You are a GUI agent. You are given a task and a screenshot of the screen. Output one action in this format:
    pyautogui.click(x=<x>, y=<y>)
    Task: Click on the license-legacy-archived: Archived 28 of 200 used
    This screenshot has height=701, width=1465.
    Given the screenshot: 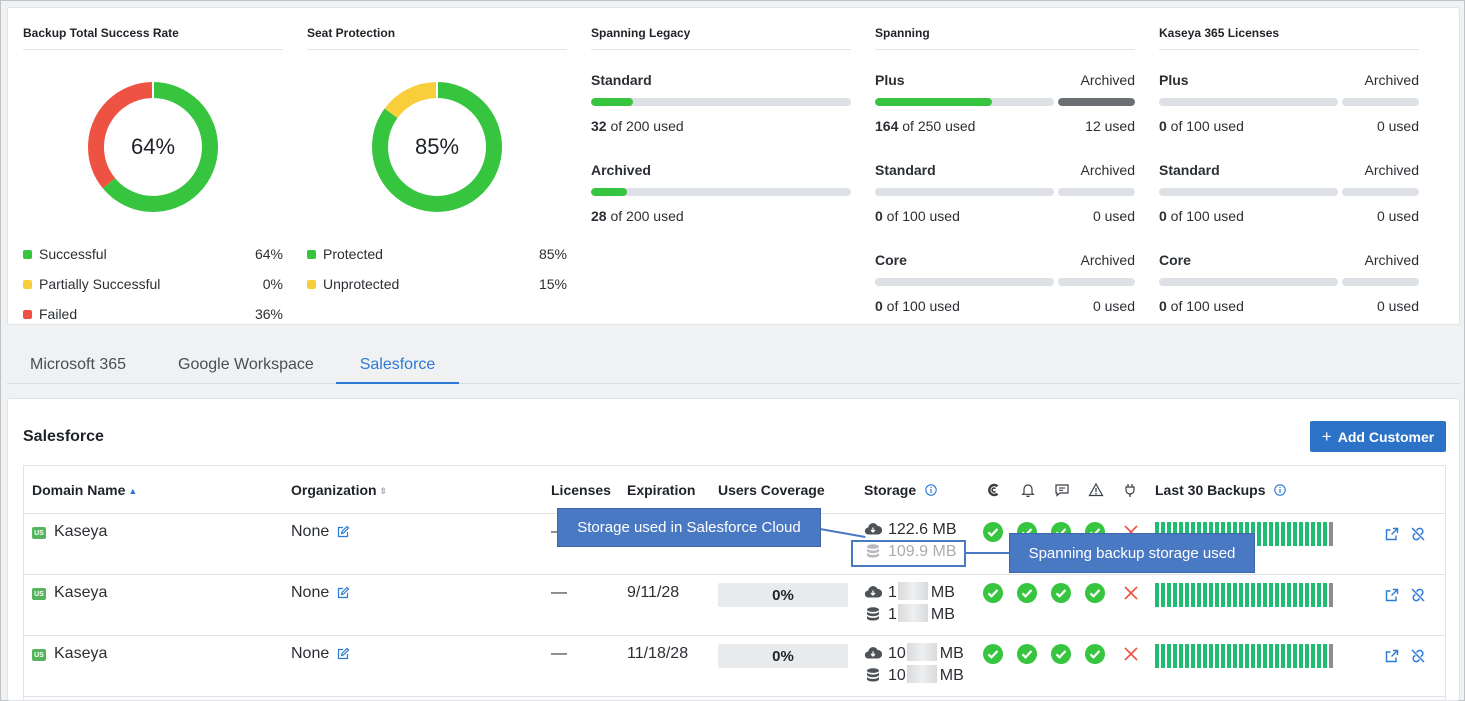 What is the action you would take?
    pyautogui.click(x=721, y=193)
    